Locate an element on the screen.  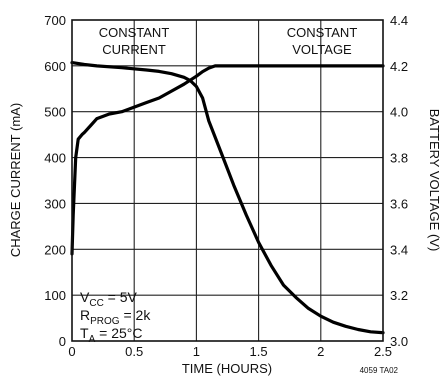
y-right-tick-label-3: 3.6 is located at coordinates (399, 203).